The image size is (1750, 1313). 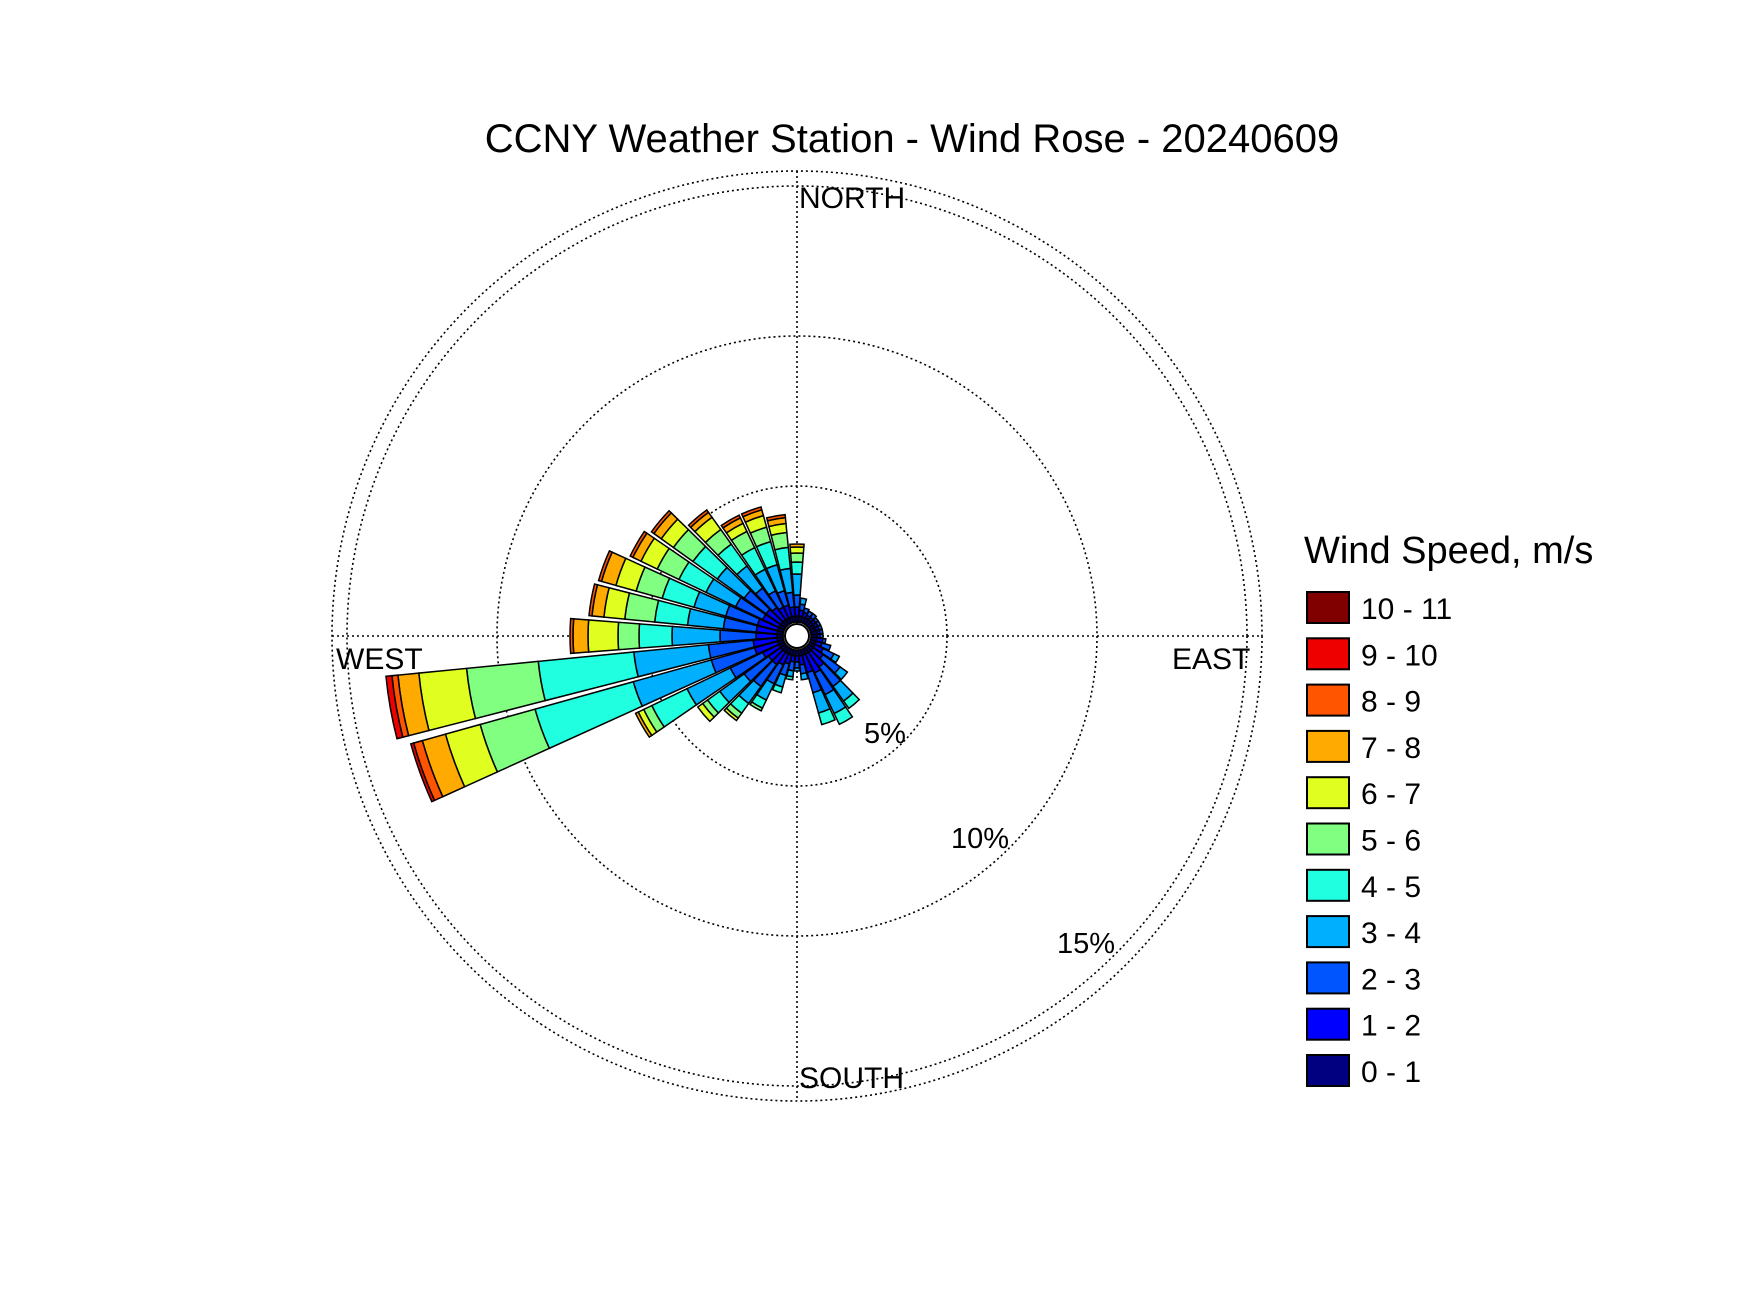 What do you see at coordinates (379, 659) in the screenshot?
I see `direction-label-west: WEST` at bounding box center [379, 659].